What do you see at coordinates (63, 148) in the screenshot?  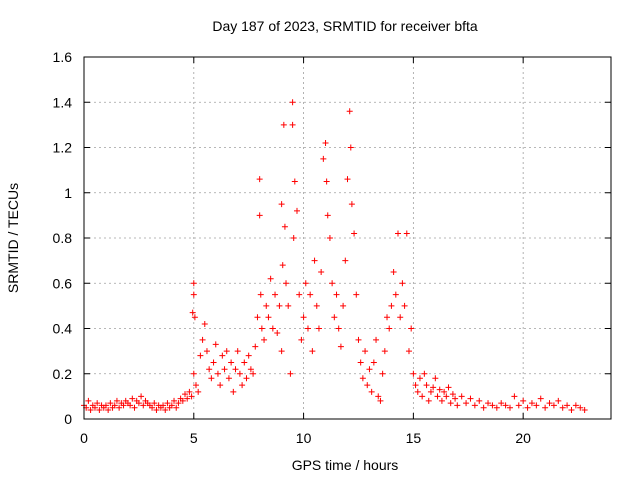 I see `y-tick-label: 1.2` at bounding box center [63, 148].